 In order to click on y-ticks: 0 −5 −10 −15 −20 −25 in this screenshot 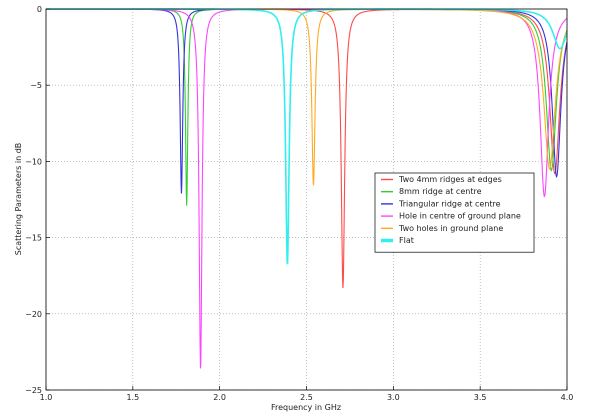, I will do `click(37, 200)`.